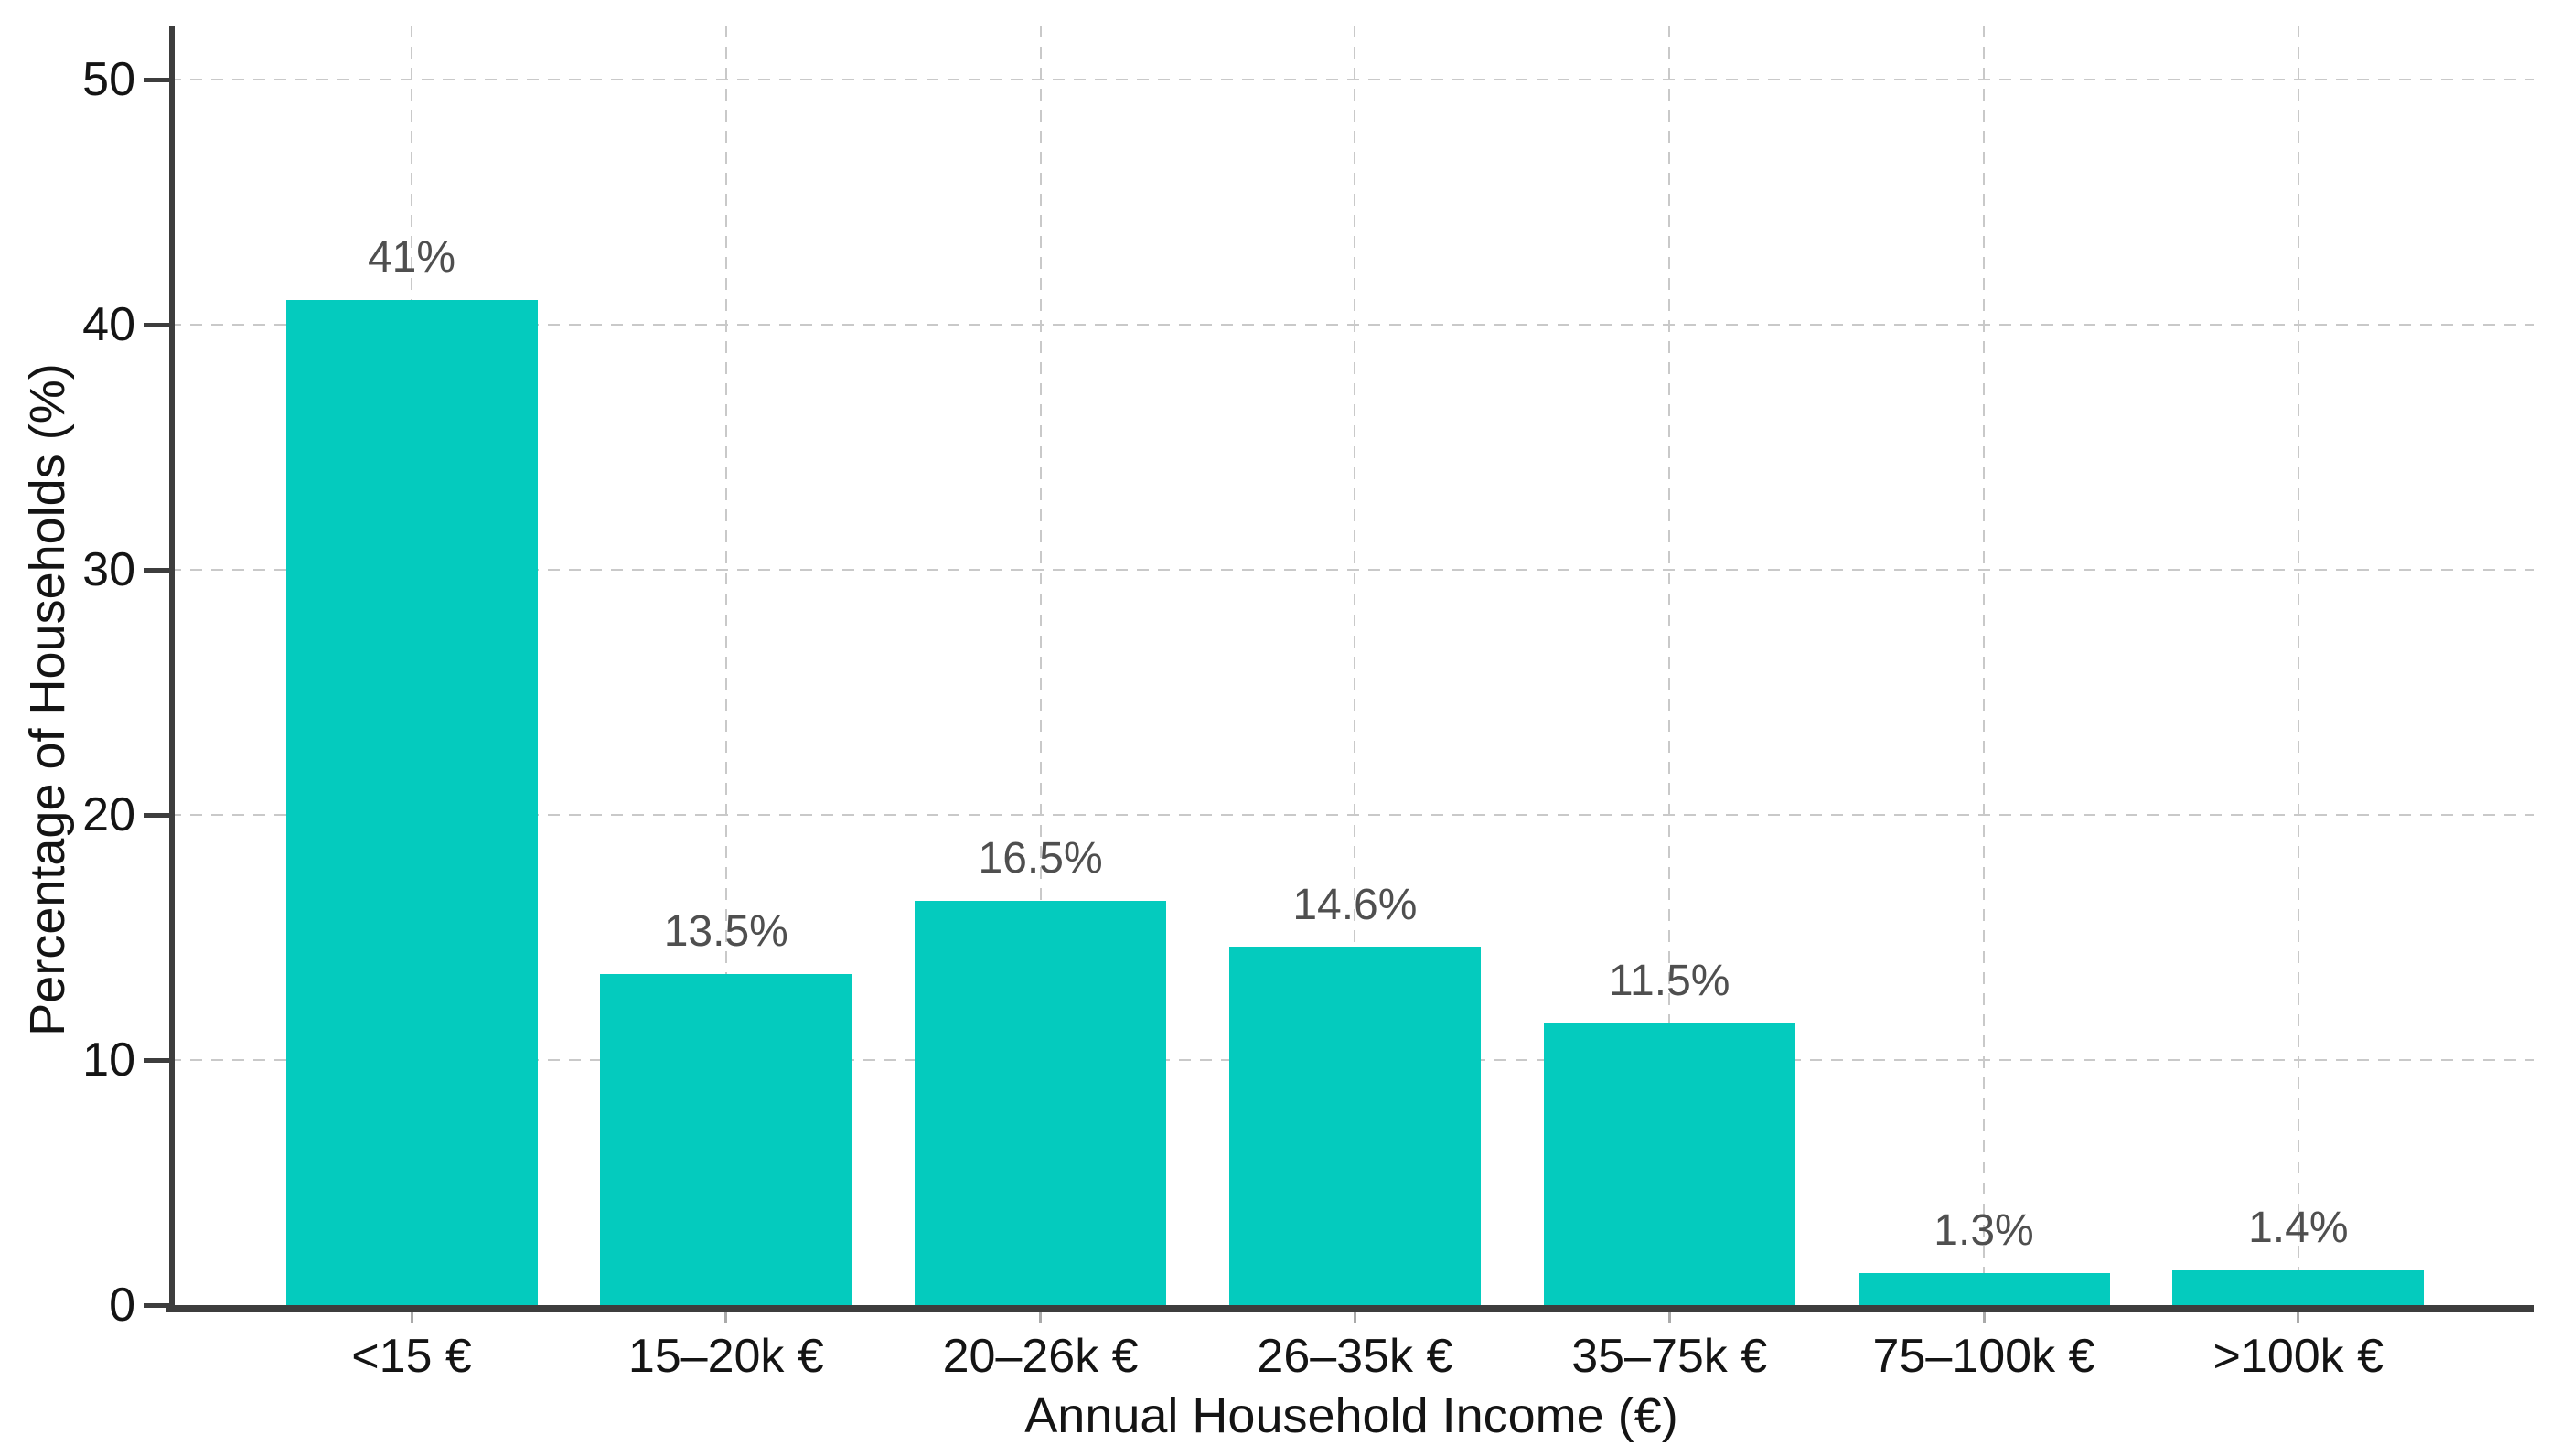 This screenshot has height=1456, width=2571. Describe the element at coordinates (2298, 1356) in the screenshot. I see `x-tick-label: >100k €` at that location.